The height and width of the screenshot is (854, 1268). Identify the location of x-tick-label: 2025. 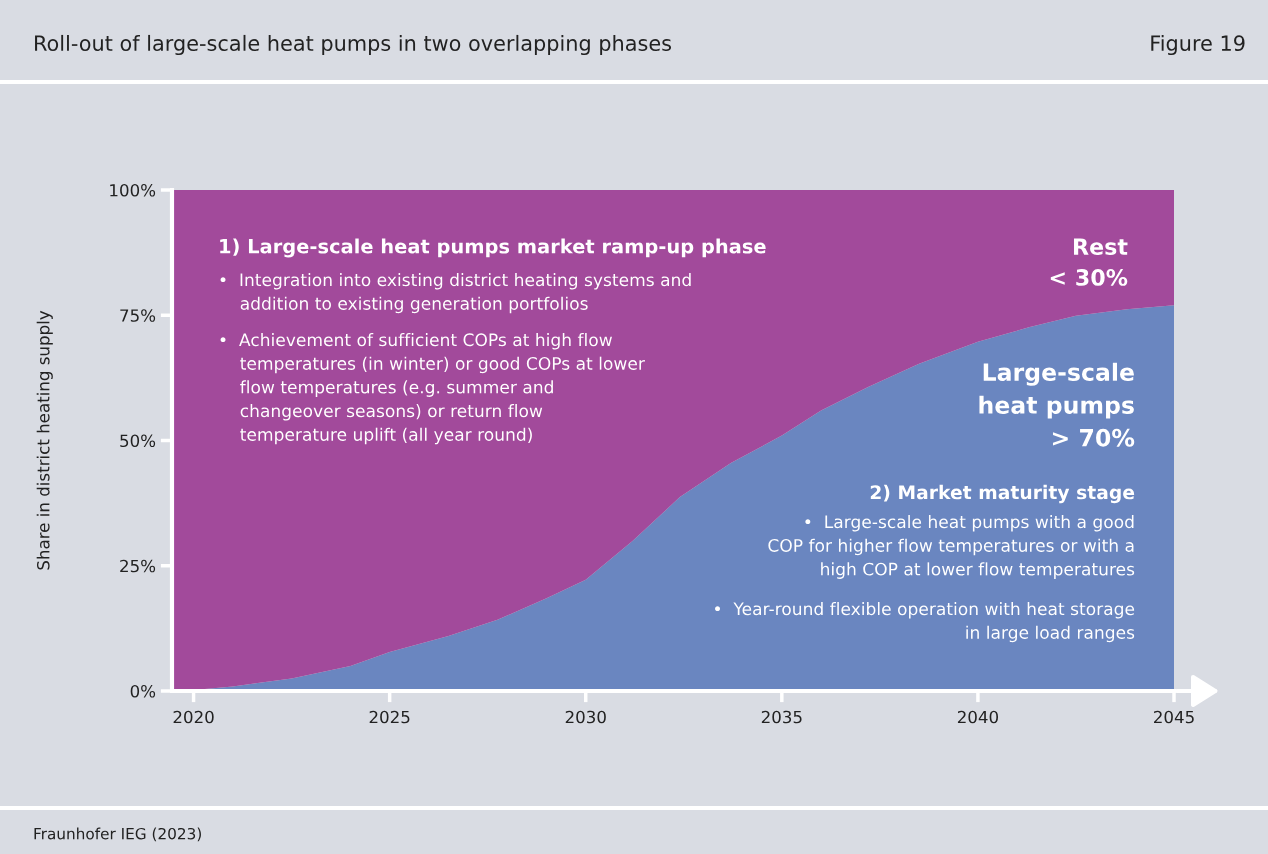
(389, 717).